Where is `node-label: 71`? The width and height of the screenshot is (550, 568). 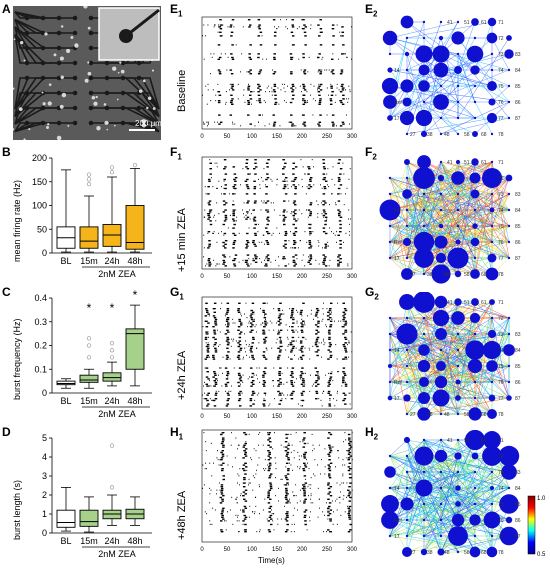
node-label: 71 is located at coordinates (501, 441).